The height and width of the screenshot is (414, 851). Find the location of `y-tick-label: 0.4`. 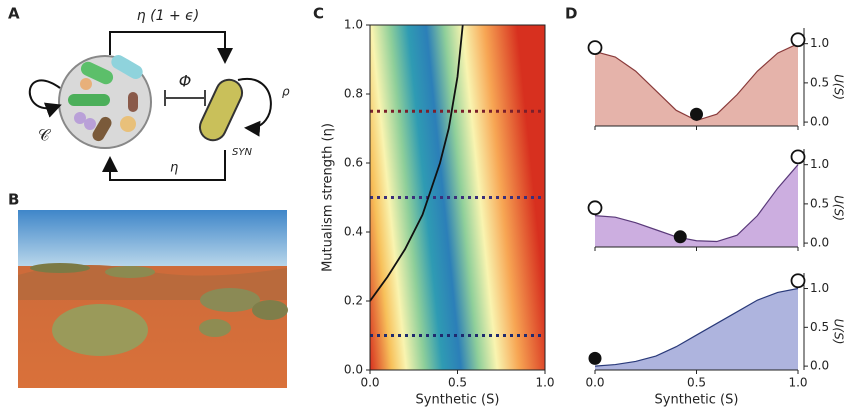

y-tick-label: 0.4 is located at coordinates (353, 232).